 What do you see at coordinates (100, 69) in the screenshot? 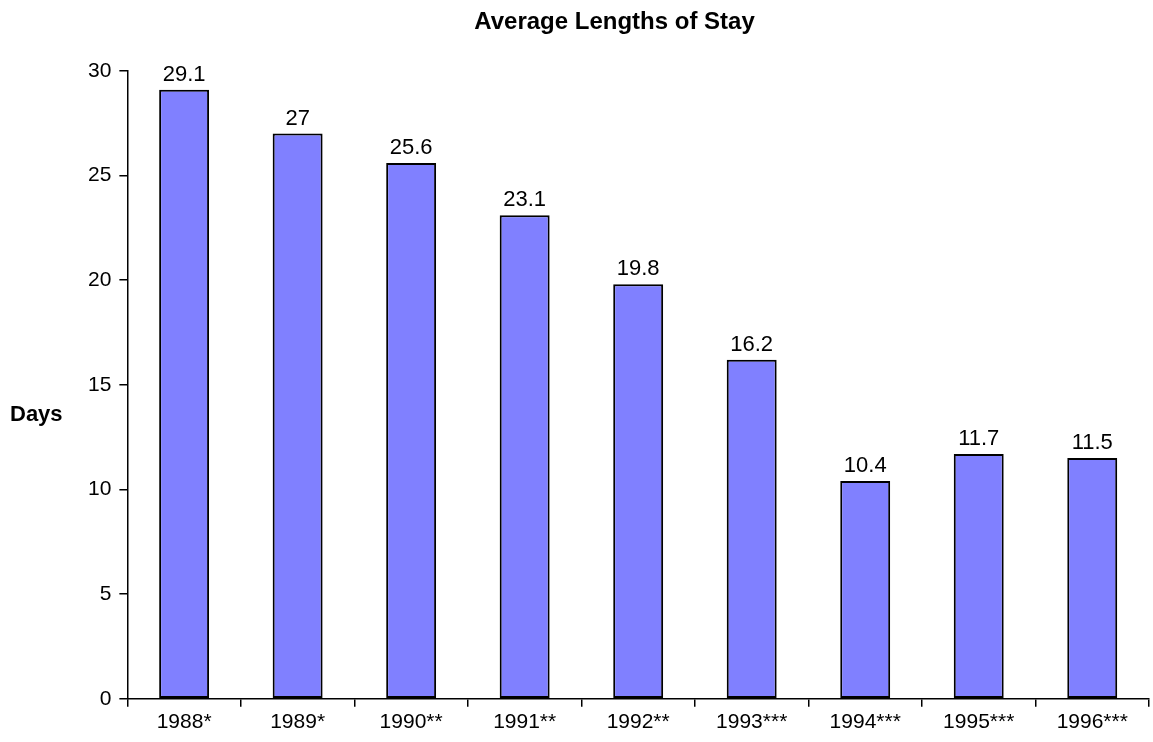
I see `y-tick-label: 30` at bounding box center [100, 69].